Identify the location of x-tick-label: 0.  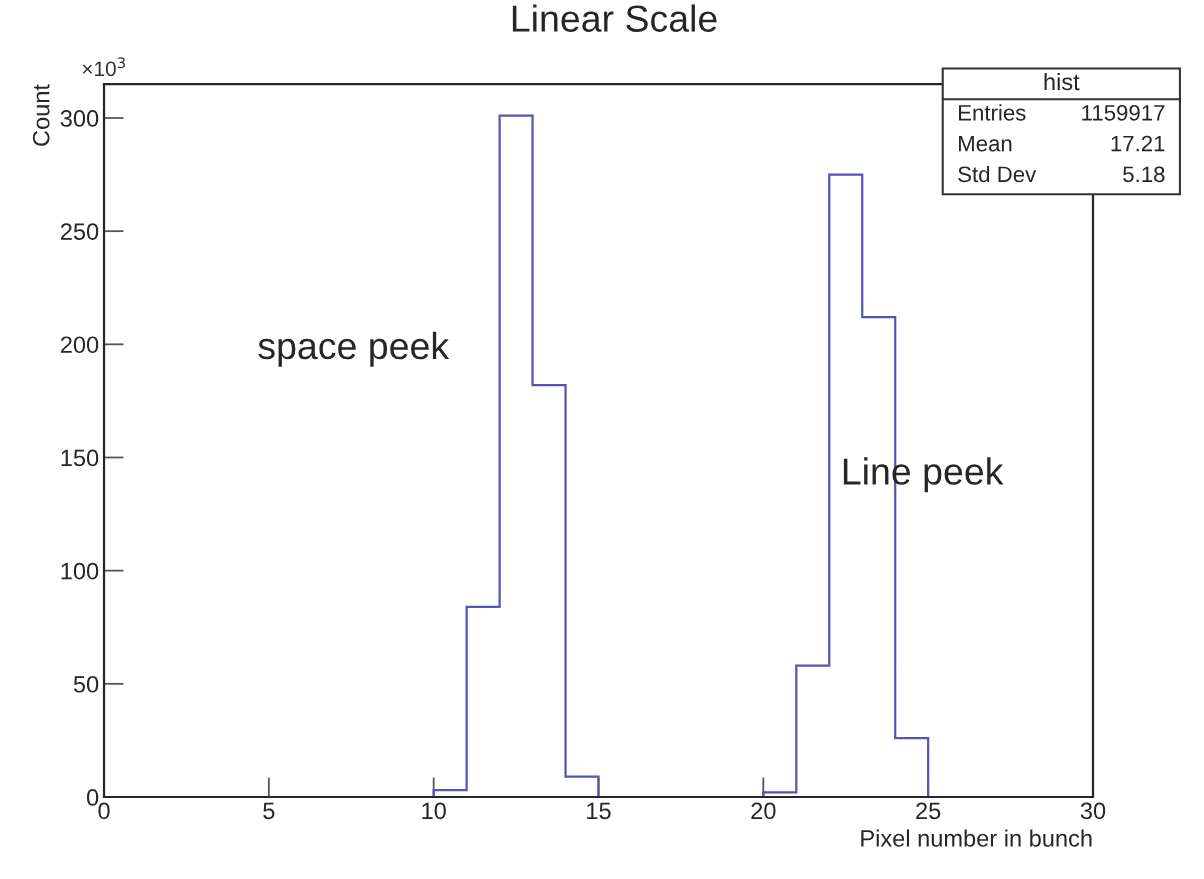
(104, 811).